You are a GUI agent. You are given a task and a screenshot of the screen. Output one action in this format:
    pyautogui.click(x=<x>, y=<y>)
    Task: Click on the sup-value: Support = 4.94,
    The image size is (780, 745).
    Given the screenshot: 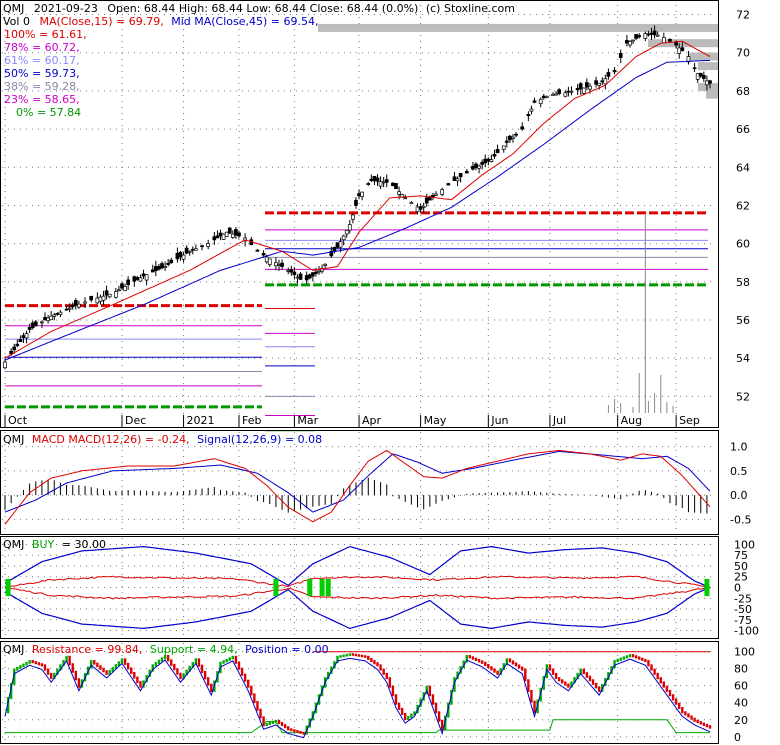 What is the action you would take?
    pyautogui.click(x=194, y=649)
    